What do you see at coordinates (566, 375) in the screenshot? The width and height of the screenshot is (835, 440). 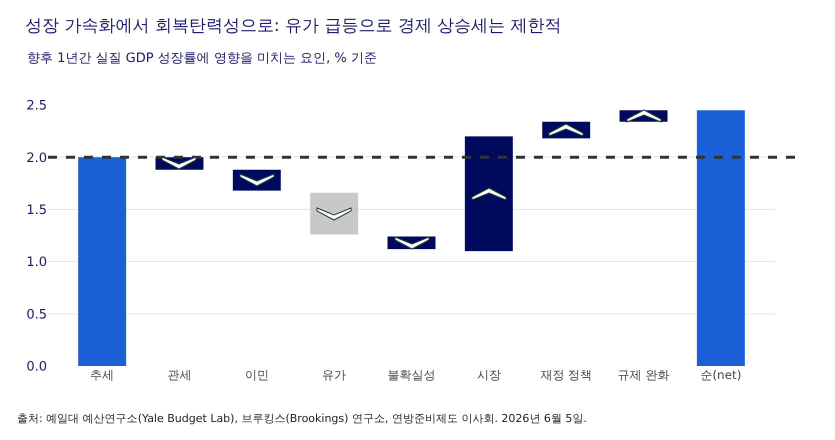 I see `x-tick-label: 재정 정책` at bounding box center [566, 375].